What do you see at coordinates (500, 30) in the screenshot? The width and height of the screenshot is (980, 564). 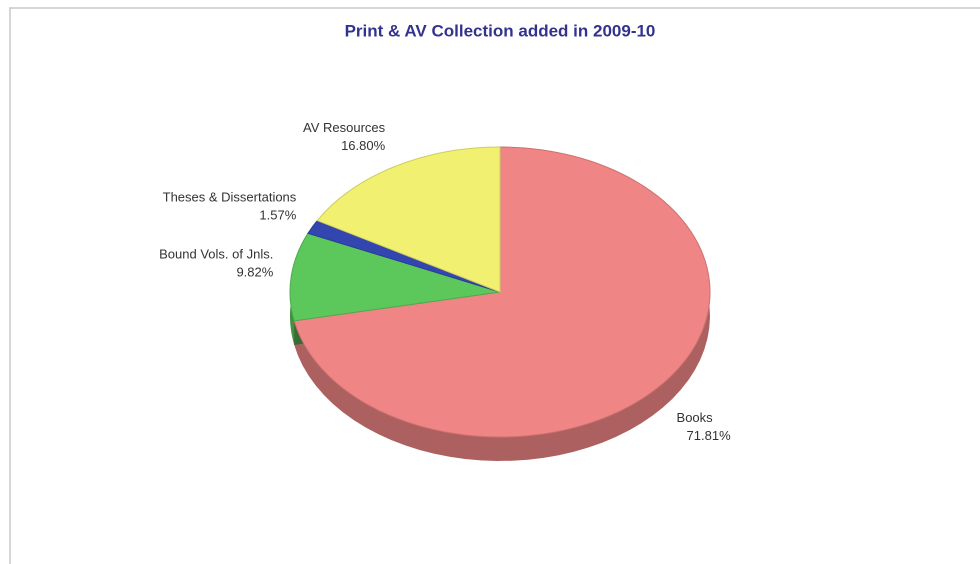 I see `chart-title: Print & AV Collection added in 2009-10` at bounding box center [500, 30].